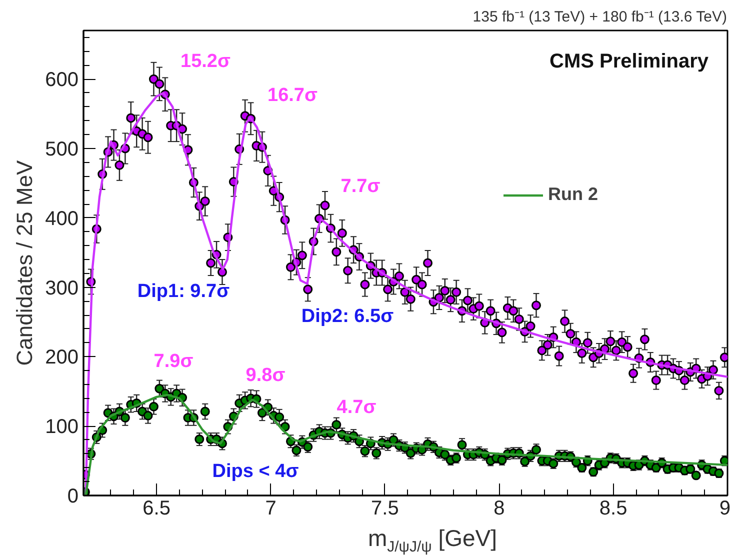  What do you see at coordinates (266, 375) in the screenshot?
I see `annotation: 9.8σ` at bounding box center [266, 375].